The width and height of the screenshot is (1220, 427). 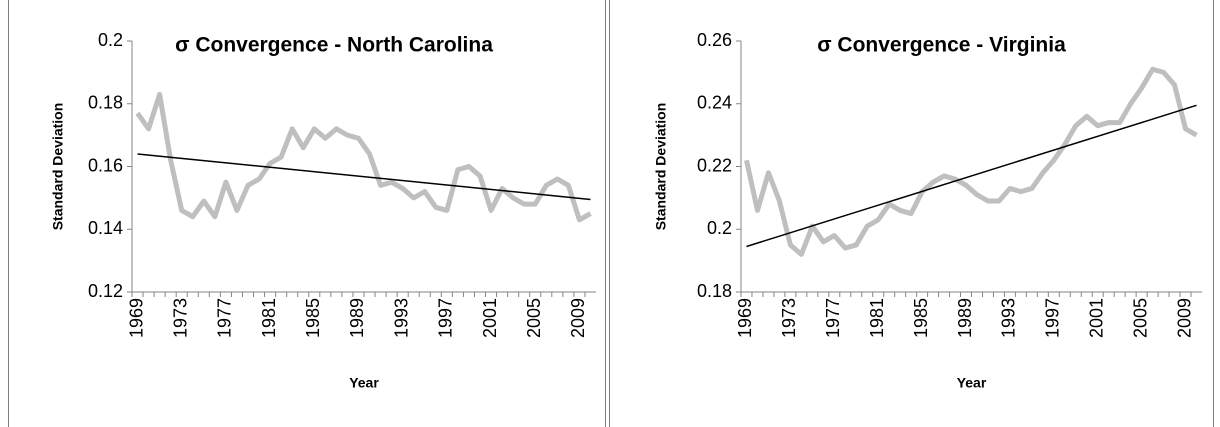 I want to click on chart-title: σ Convergence - North Carolina, so click(x=334, y=45).